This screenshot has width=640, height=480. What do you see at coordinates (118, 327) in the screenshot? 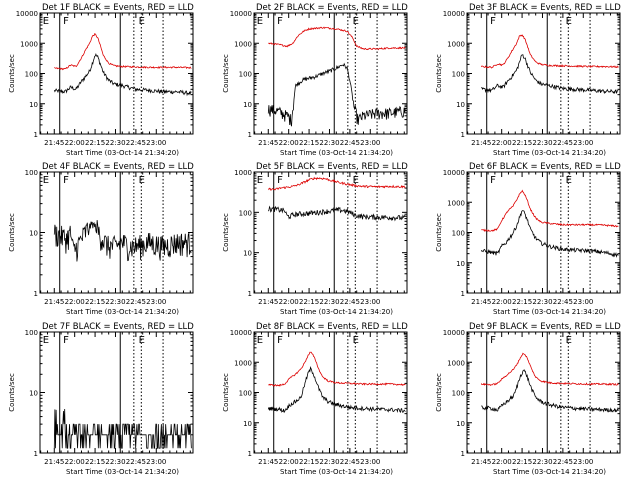
I see `panel-title: Det 7F BLACK = Events, RED = LLD` at bounding box center [118, 327].